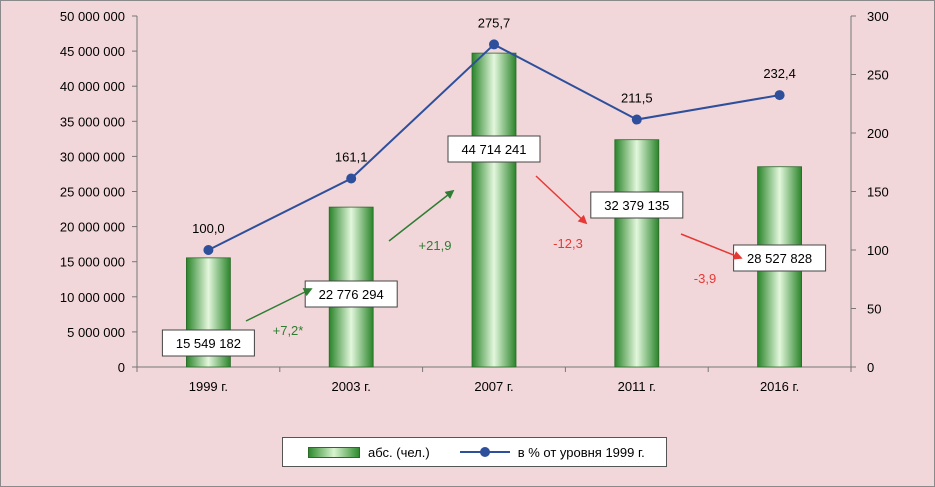 This screenshot has height=487, width=935. What do you see at coordinates (399, 452) in the screenshot?
I see `legend-bar-label: абс. (чел.)` at bounding box center [399, 452].